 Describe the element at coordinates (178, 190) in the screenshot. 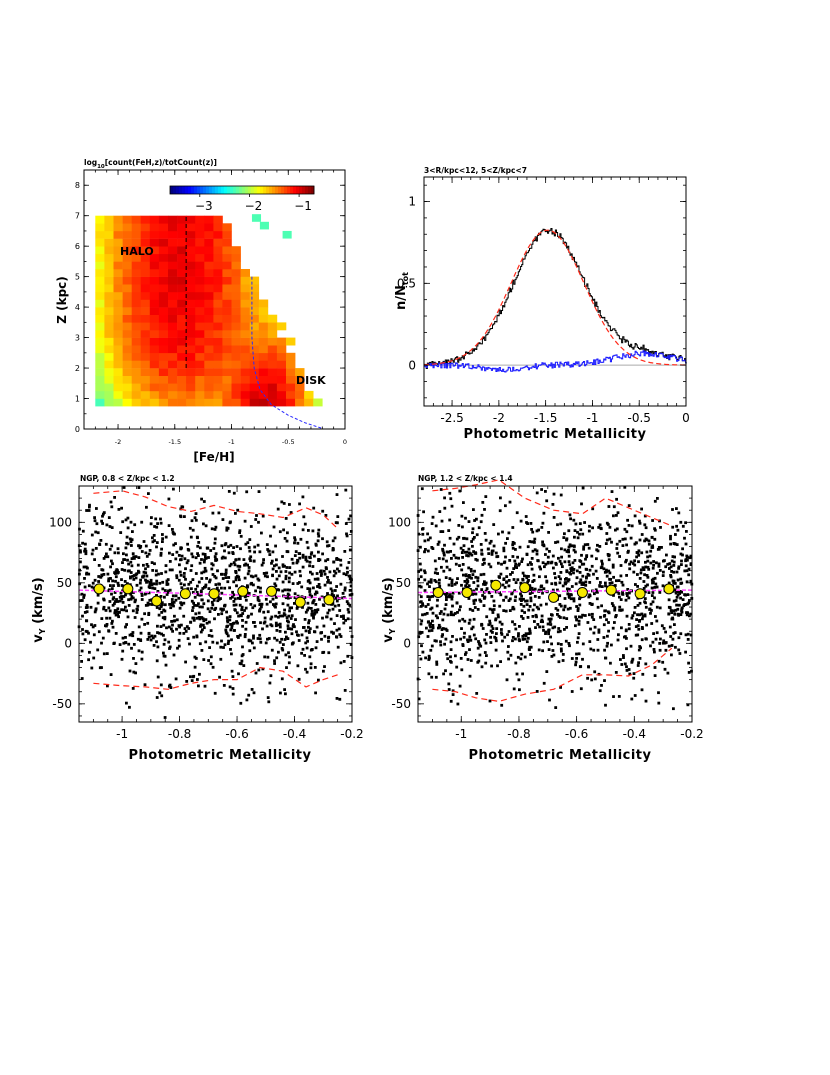

I see `colorbar-swatch` at that location.